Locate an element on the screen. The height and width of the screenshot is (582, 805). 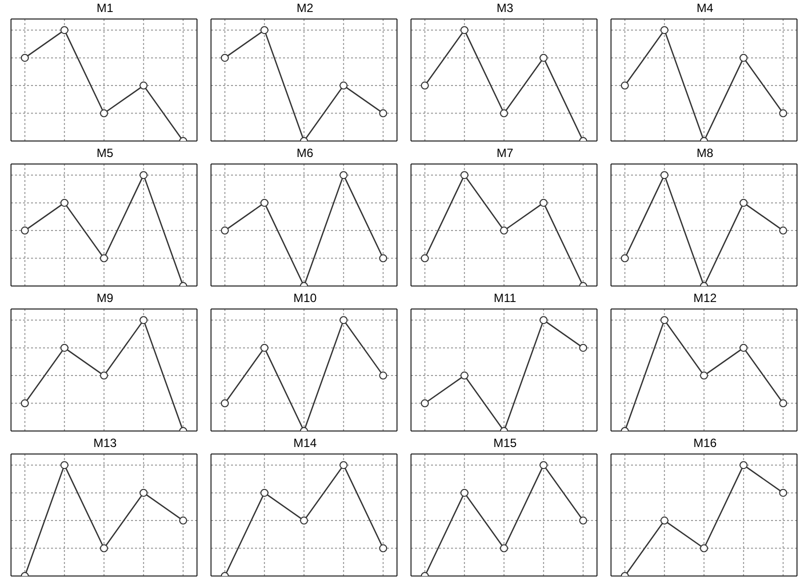
chart-title: M5 is located at coordinates (105, 153).